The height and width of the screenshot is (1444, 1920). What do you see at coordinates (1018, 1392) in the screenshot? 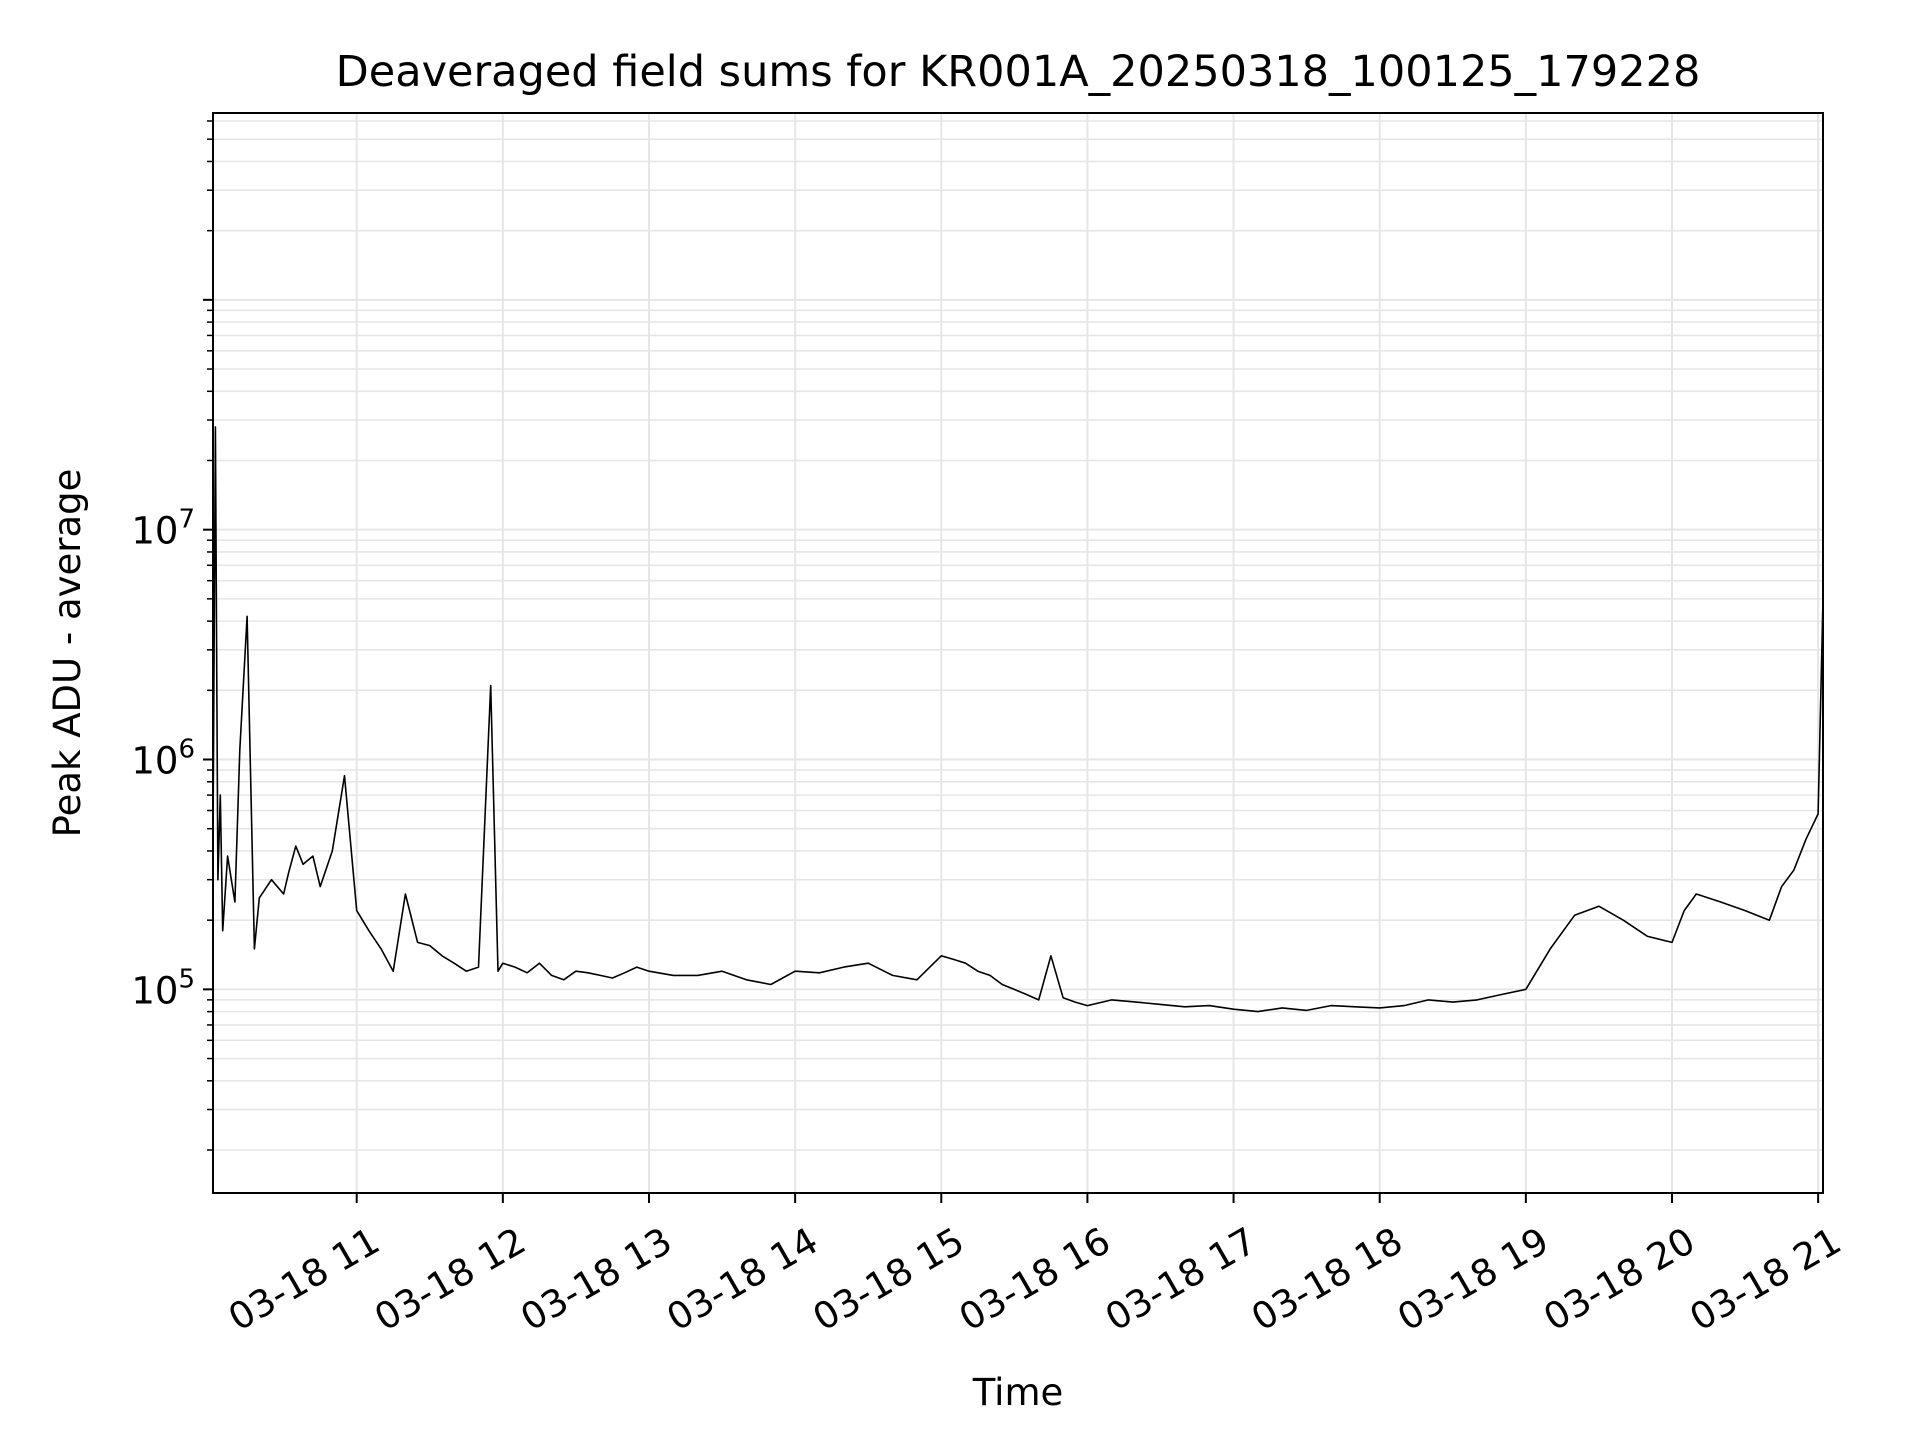
I see `x-axis-label: Time` at bounding box center [1018, 1392].